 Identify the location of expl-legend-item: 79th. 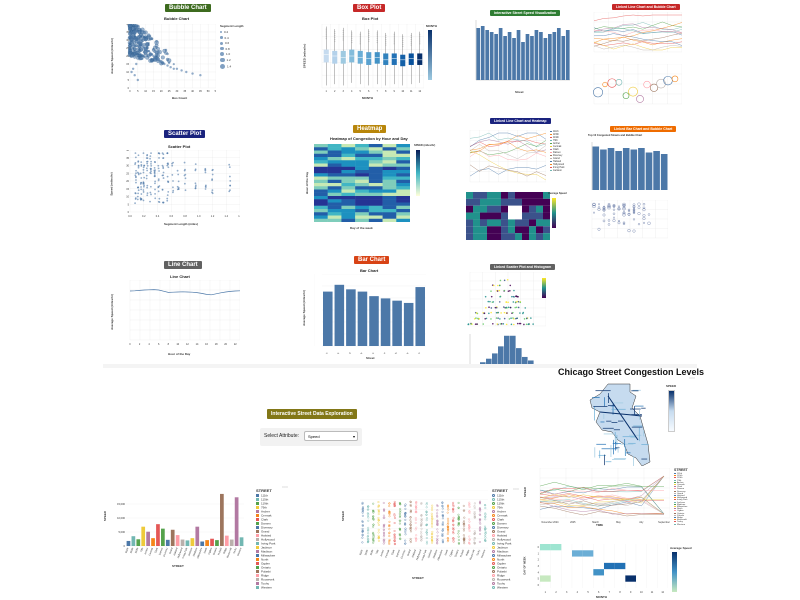
(265, 507).